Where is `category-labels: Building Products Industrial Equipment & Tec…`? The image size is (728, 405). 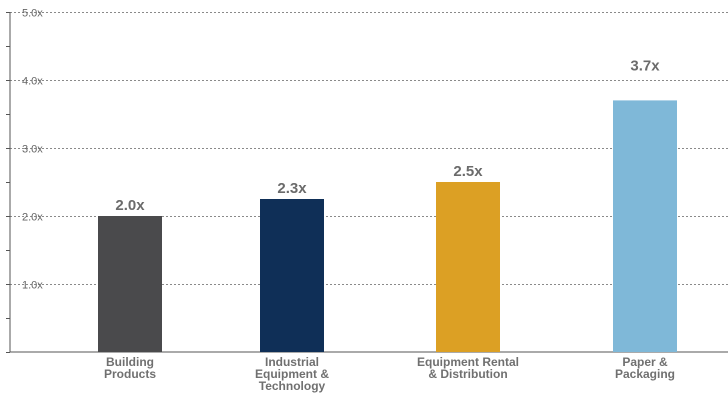 category-labels: Building Products Industrial Equipment & Tec… is located at coordinates (389, 374).